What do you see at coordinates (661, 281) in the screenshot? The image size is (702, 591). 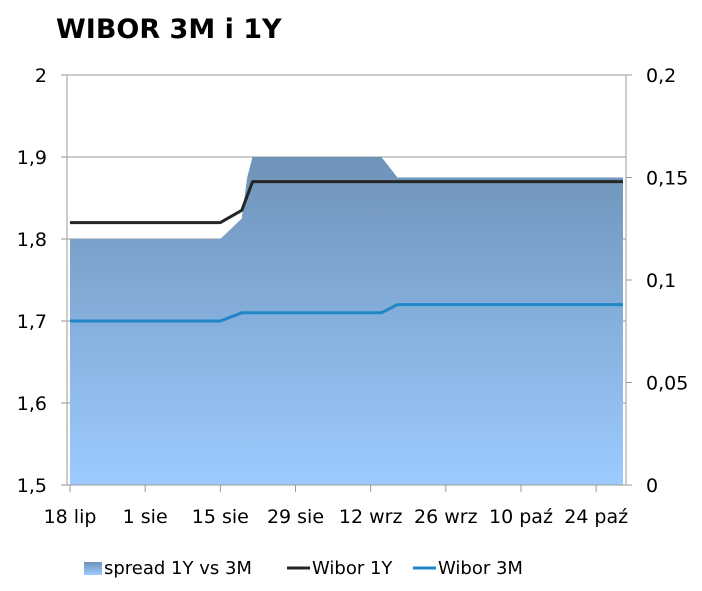 I see `y-right-tick-label: 0,1` at bounding box center [661, 281].